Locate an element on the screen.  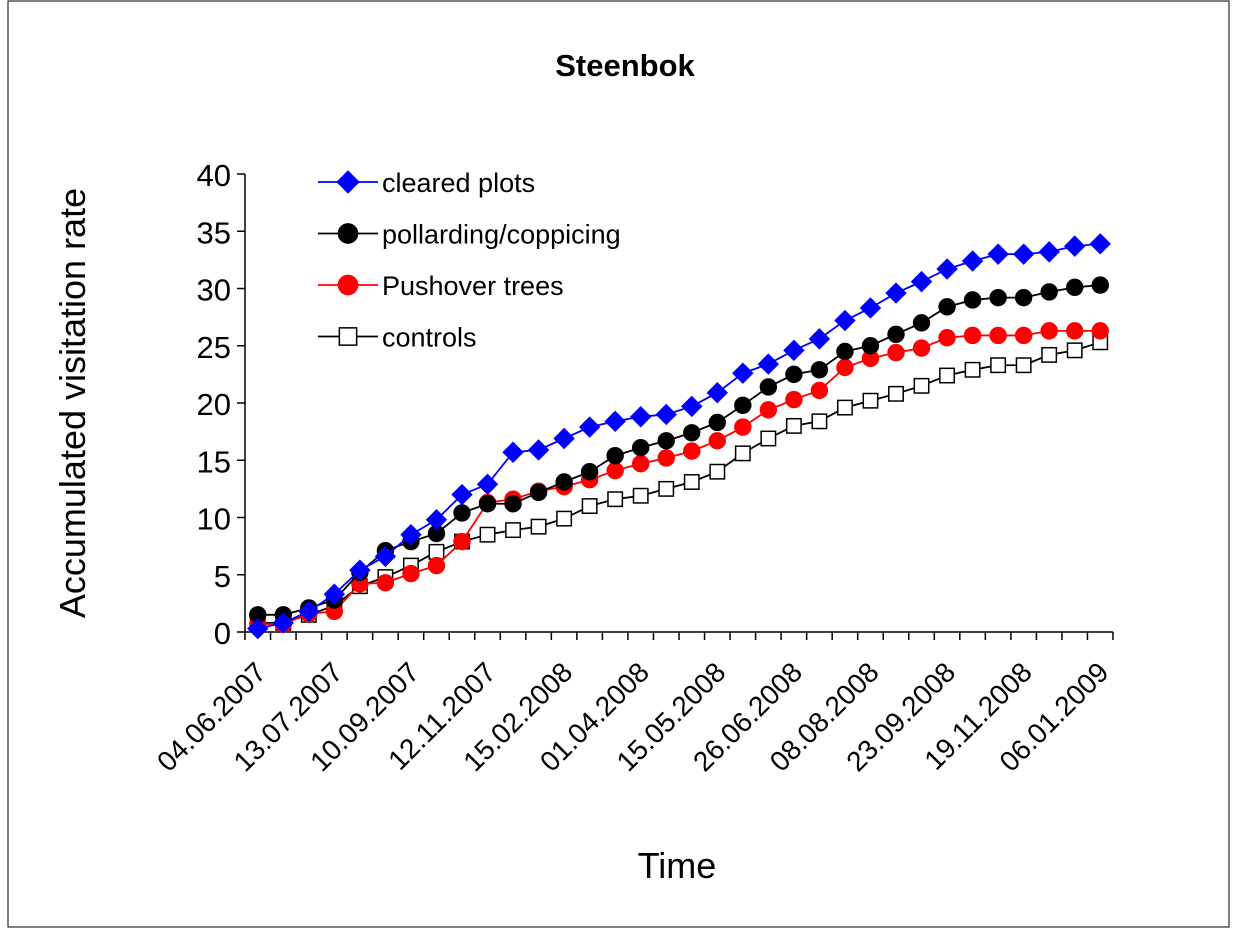
legend-label: controls is located at coordinates (429, 338).